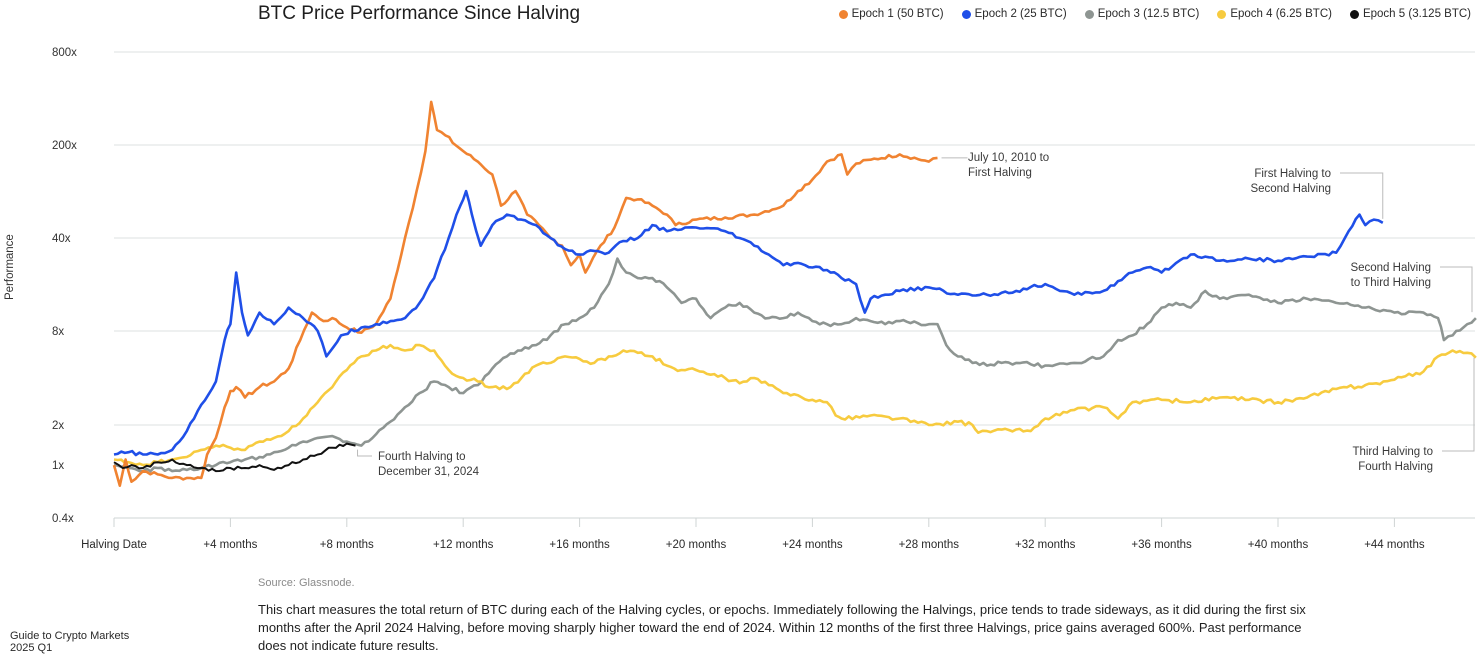 This screenshot has height=663, width=1479. What do you see at coordinates (929, 545) in the screenshot?
I see `x-tick-label: +28 months` at bounding box center [929, 545].